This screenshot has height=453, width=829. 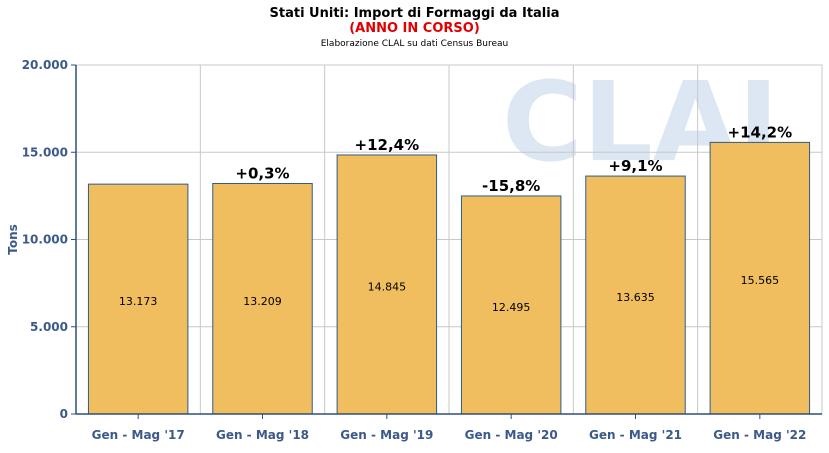 What do you see at coordinates (511, 186) in the screenshot?
I see `bar-change-label: -15,8%` at bounding box center [511, 186].